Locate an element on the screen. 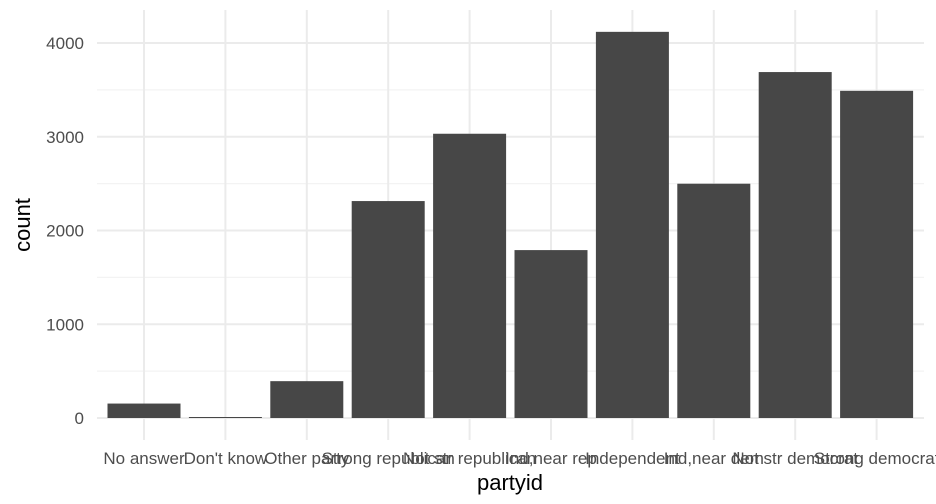  x-tick-label: No answer is located at coordinates (144, 458).